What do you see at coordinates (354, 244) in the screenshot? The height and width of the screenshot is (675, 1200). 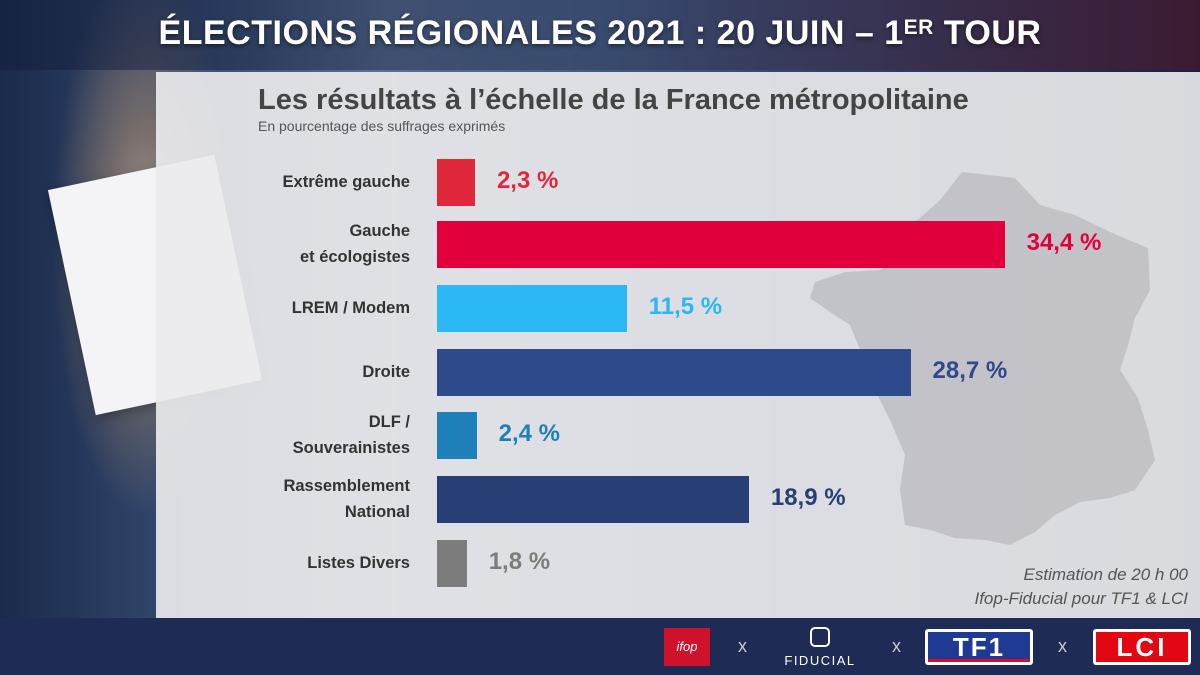 I see `category-label: Gauche et écologistes` at bounding box center [354, 244].